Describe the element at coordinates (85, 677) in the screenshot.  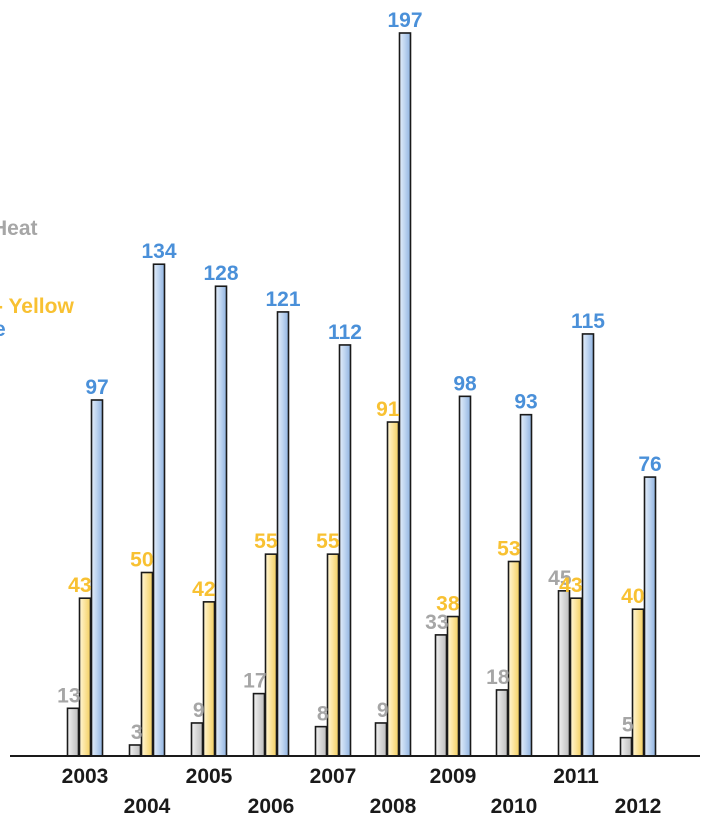
I see `bar-yellow-2003` at that location.